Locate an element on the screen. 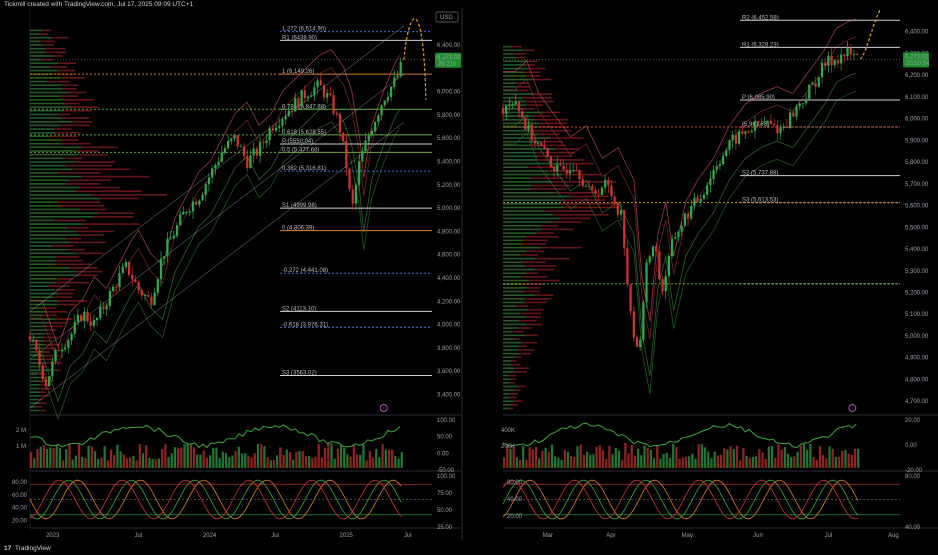 This screenshot has height=555, width=938. volume-oscillator-line is located at coordinates (215, 436).